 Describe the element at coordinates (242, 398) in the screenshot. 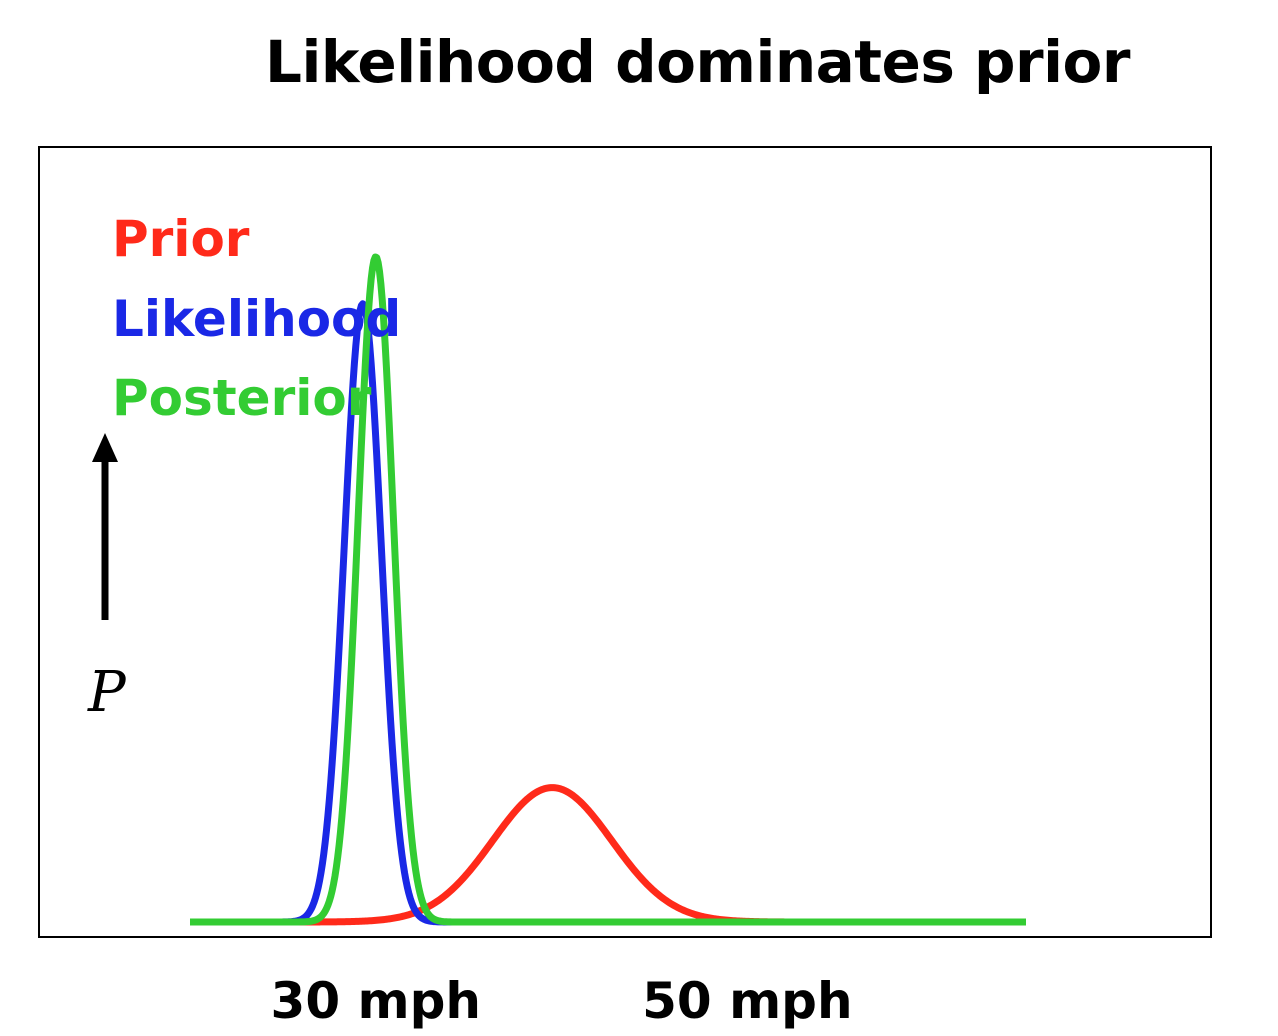

I see `legend-posterior: Posterior` at that location.